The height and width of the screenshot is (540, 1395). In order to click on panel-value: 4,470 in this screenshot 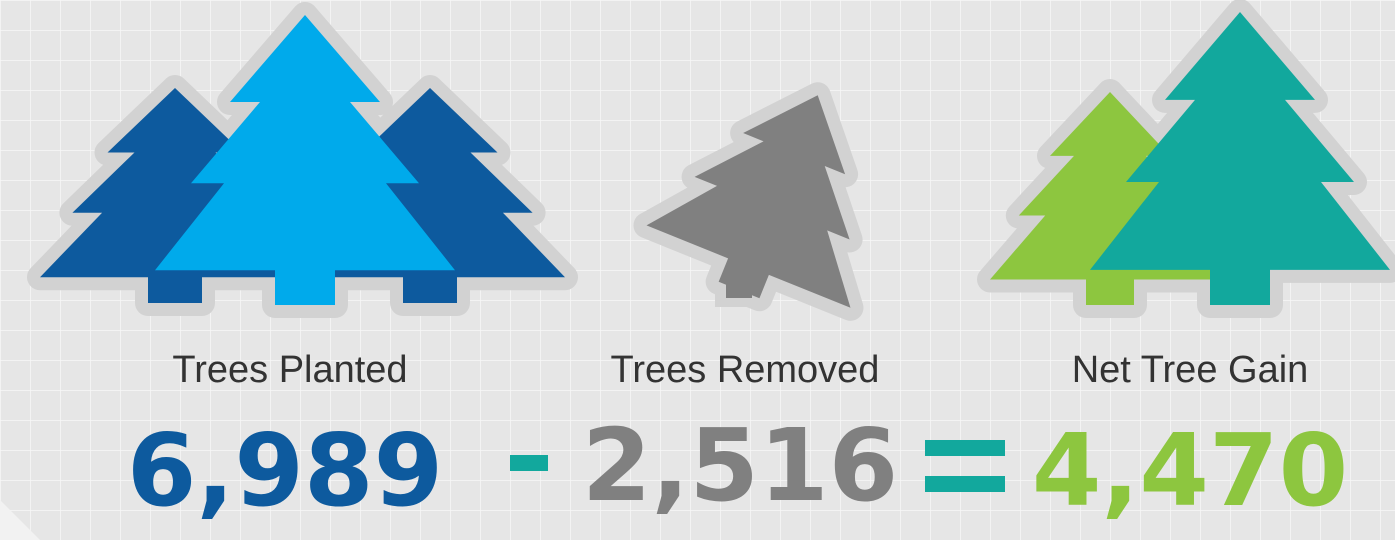, I will do `click(1190, 470)`.